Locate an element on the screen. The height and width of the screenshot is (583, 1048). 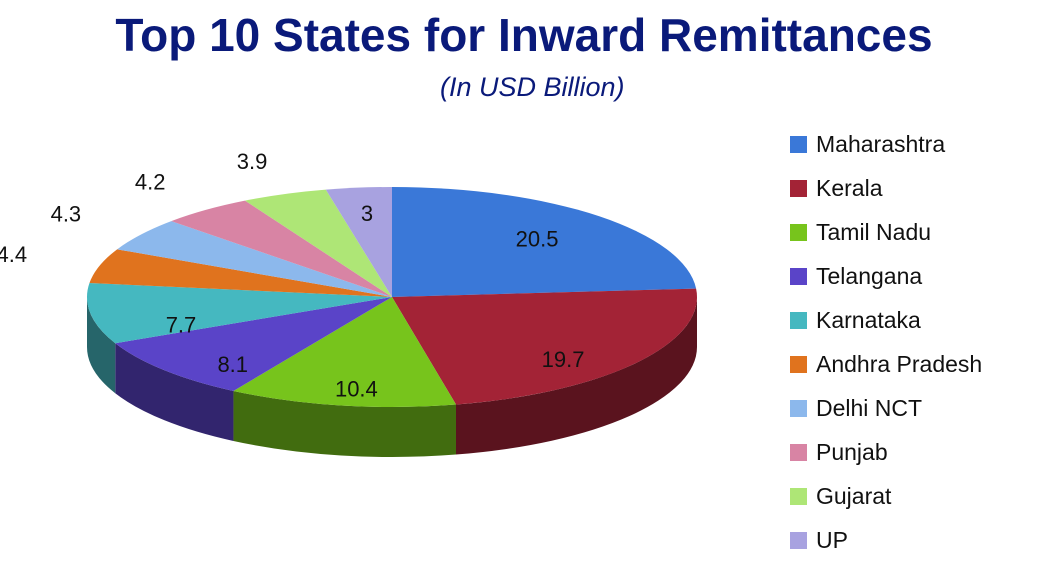
legend-item-maharashtra: Maharashtra is located at coordinates (886, 144).